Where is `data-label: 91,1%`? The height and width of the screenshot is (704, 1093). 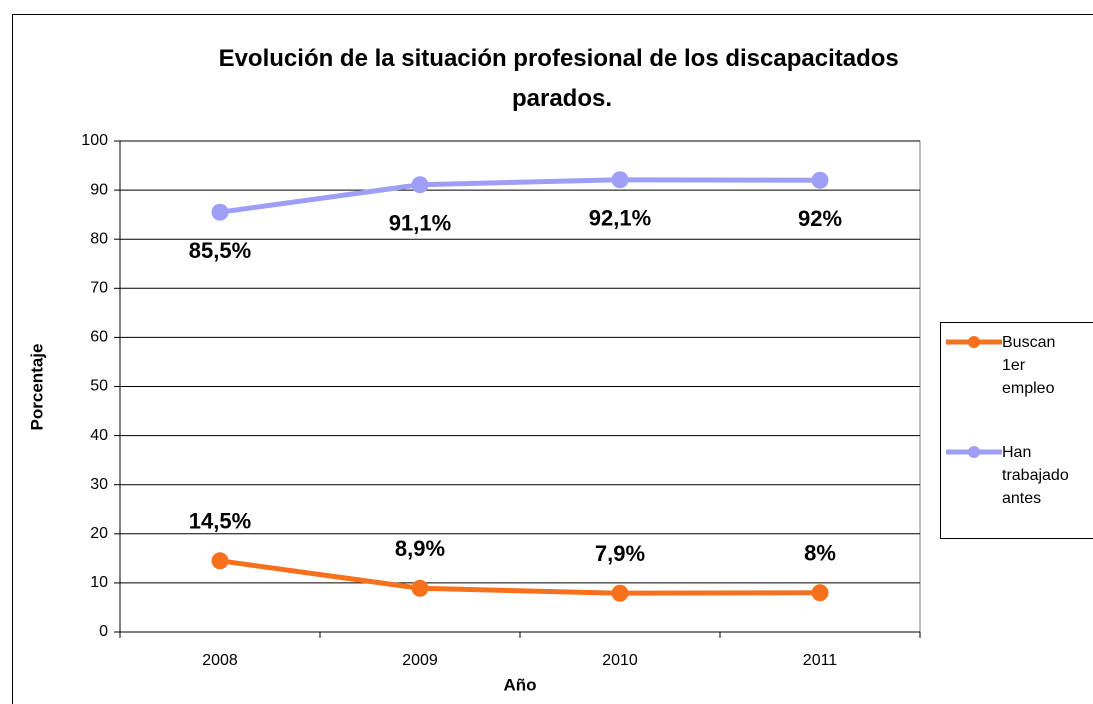
data-label: 91,1% is located at coordinates (420, 223).